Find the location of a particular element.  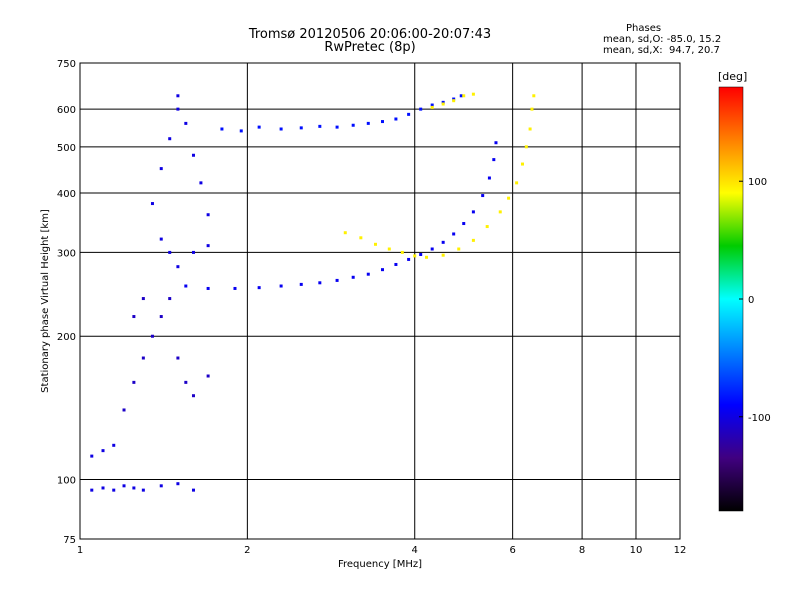

x-tick-label: 4 is located at coordinates (415, 550).